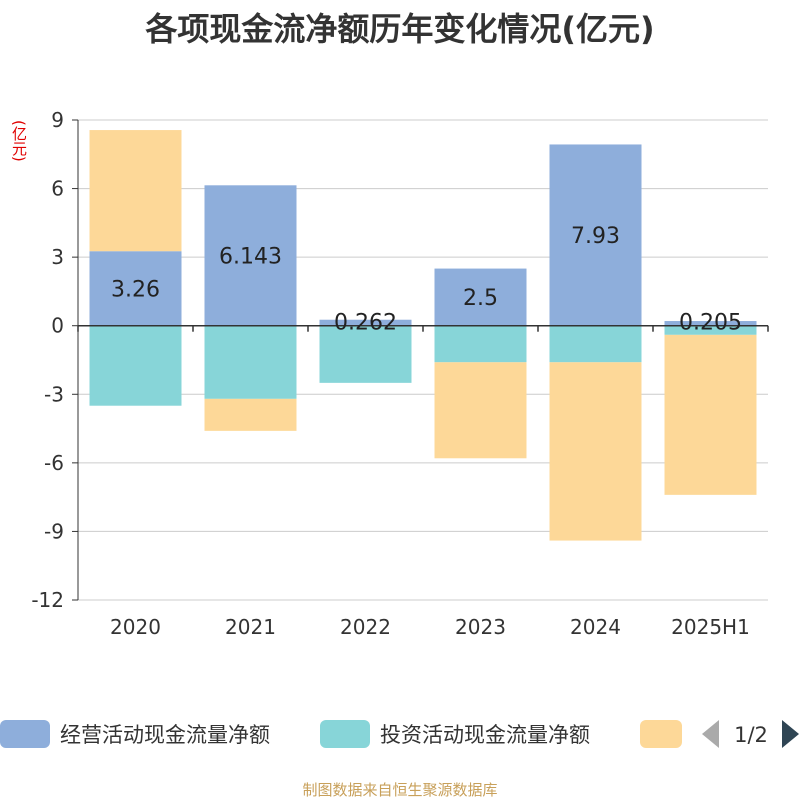 The height and width of the screenshot is (800, 800). I want to click on y-tick-label: -6, so click(54, 463).